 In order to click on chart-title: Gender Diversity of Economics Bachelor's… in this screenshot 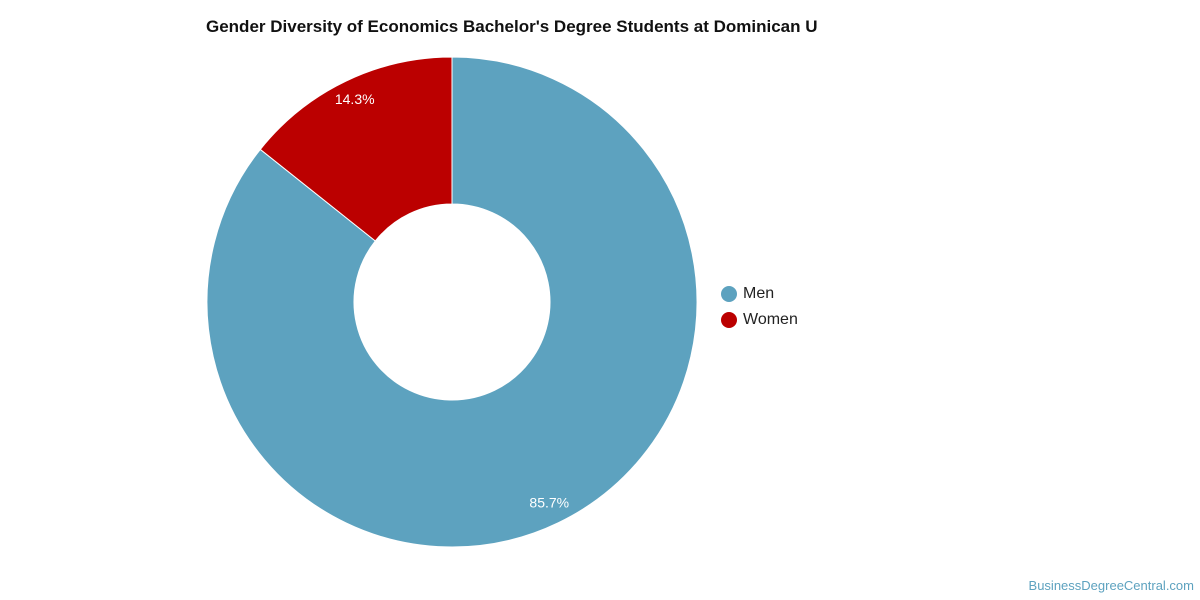, I will do `click(512, 26)`.